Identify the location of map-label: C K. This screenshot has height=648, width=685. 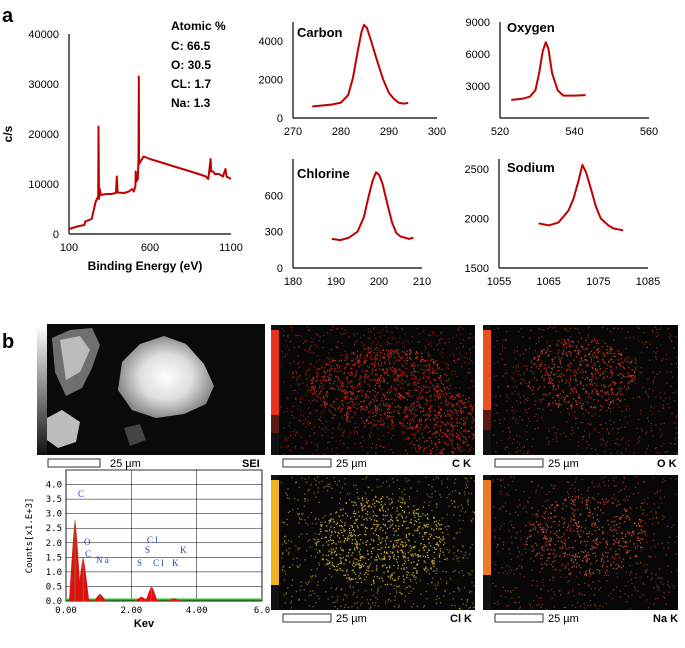
(461, 464).